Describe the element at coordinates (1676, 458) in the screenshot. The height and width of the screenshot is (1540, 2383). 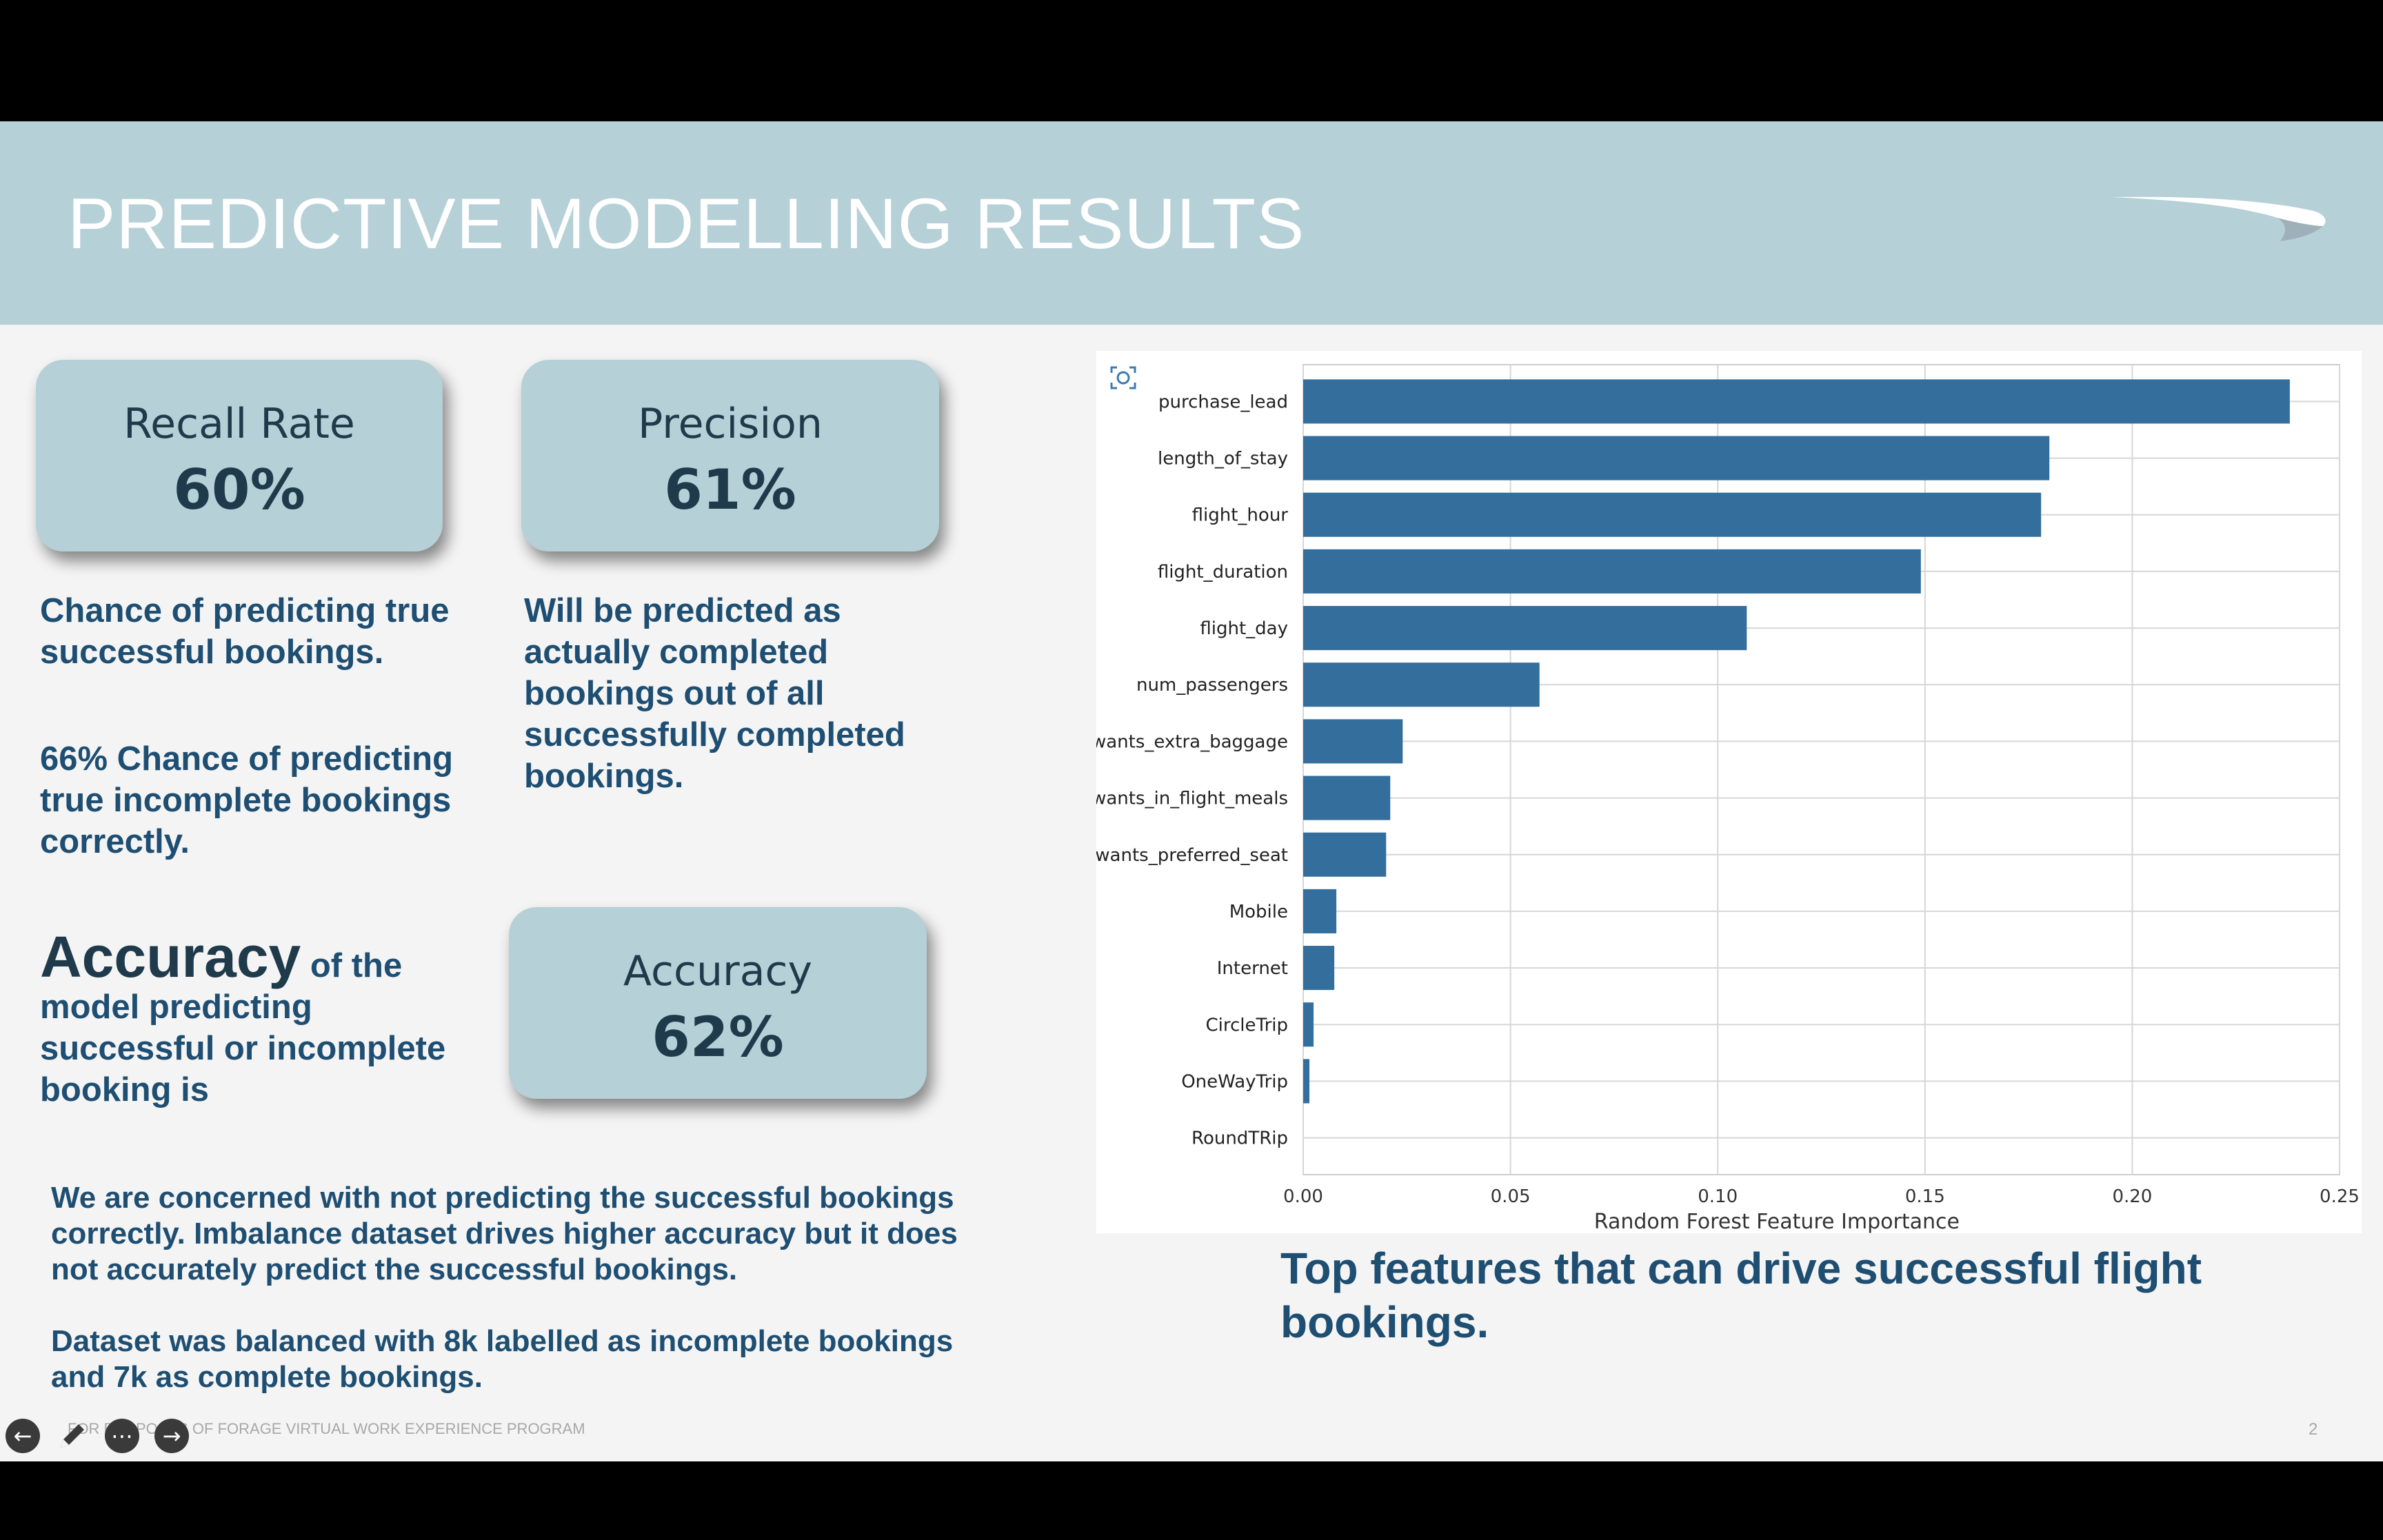
I see `bar-length_of_stay` at that location.